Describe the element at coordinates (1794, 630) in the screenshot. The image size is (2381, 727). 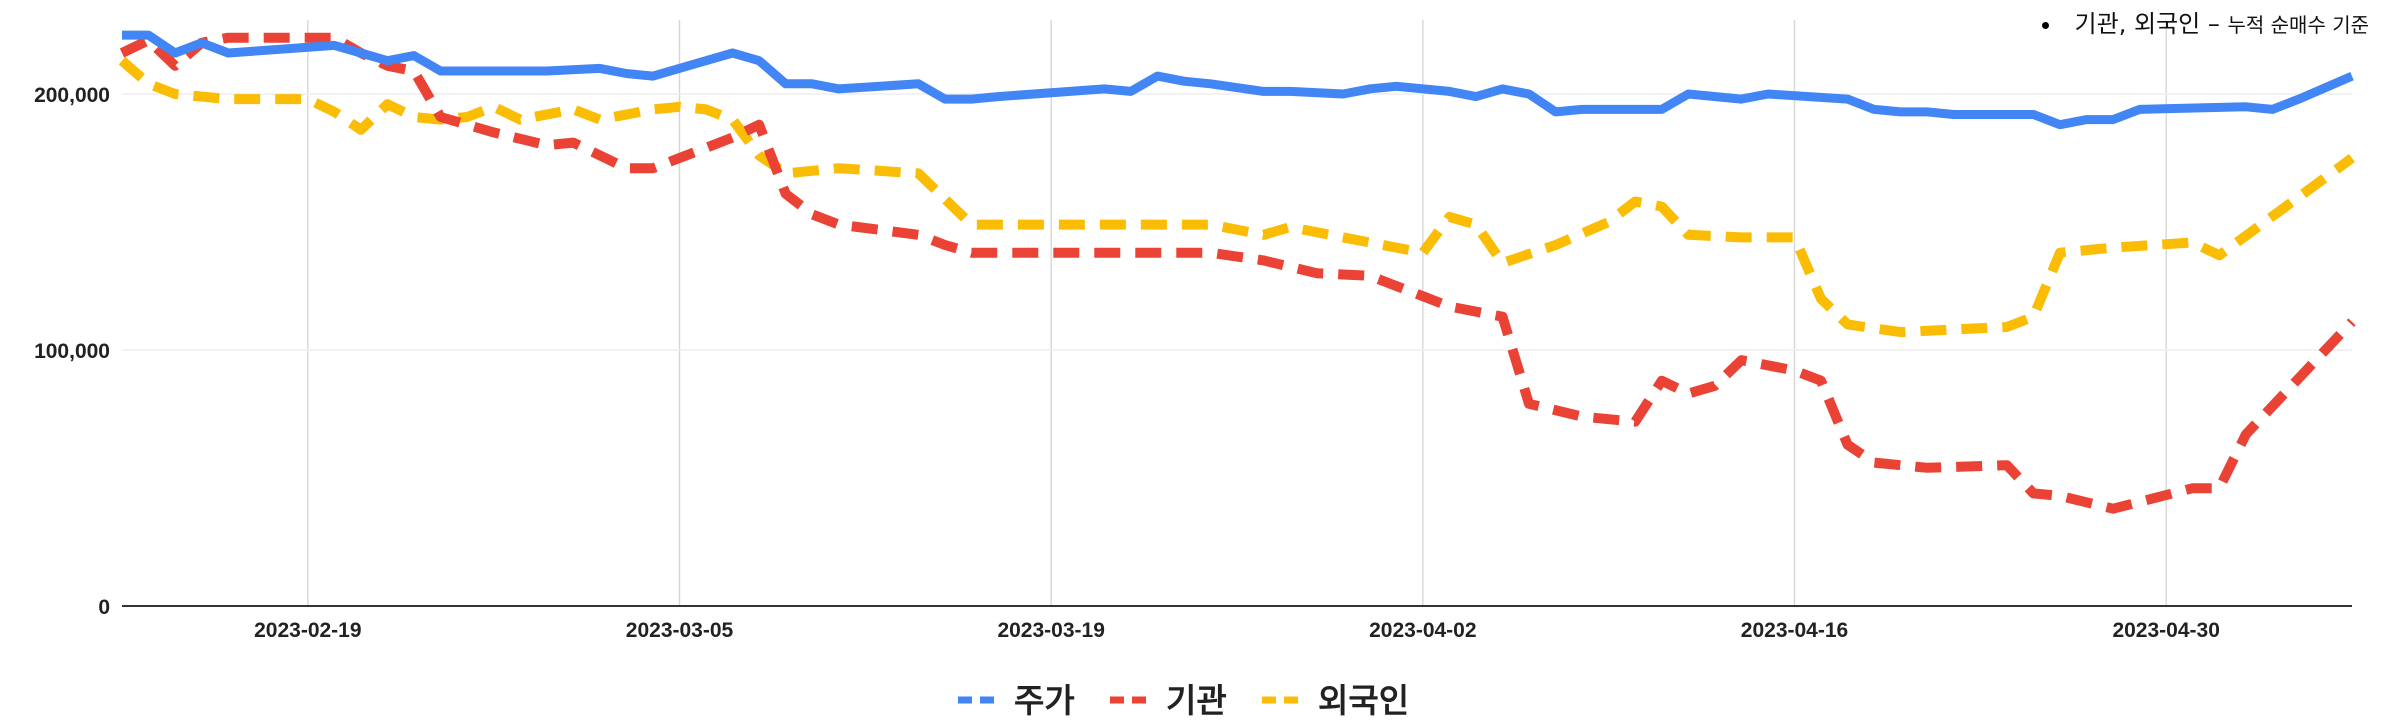
I see `x-tick-label: 2023-04-16` at that location.